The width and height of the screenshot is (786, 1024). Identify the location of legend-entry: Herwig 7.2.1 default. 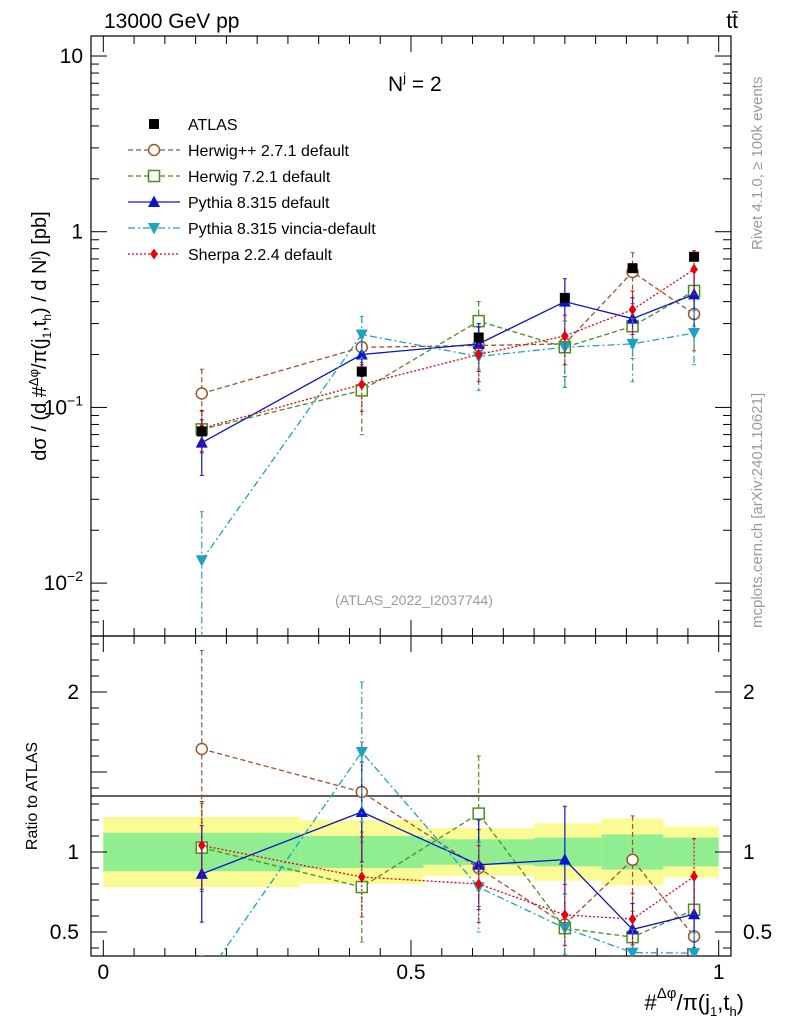
(229, 177).